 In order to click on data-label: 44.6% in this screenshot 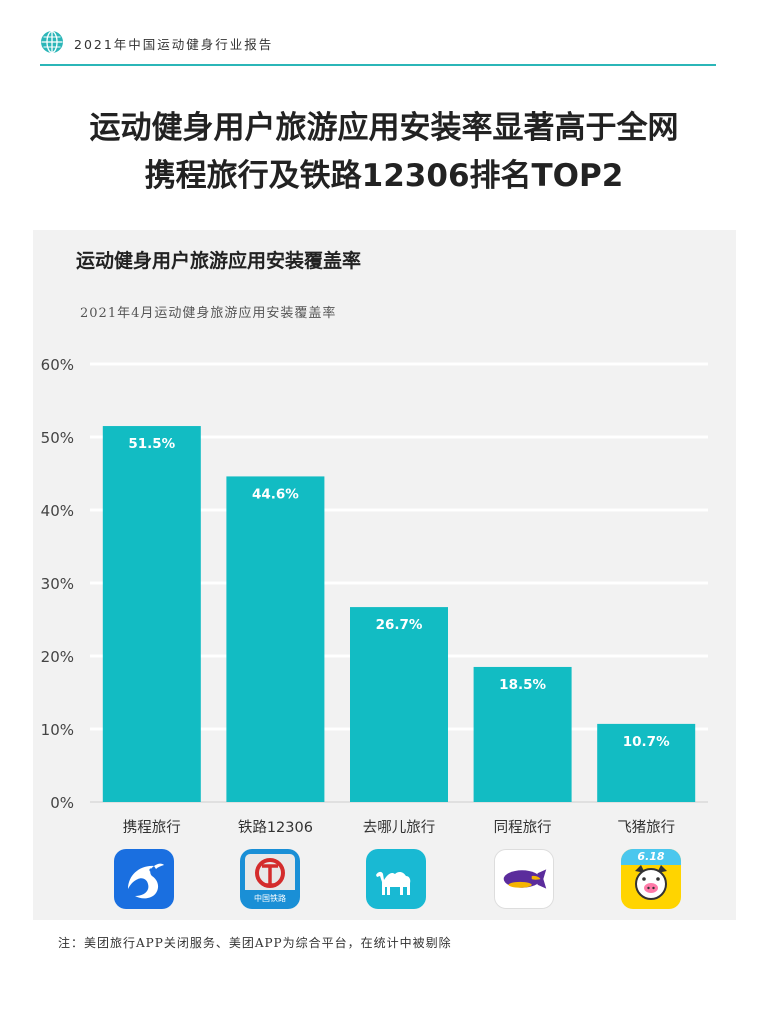, I will do `click(275, 494)`.